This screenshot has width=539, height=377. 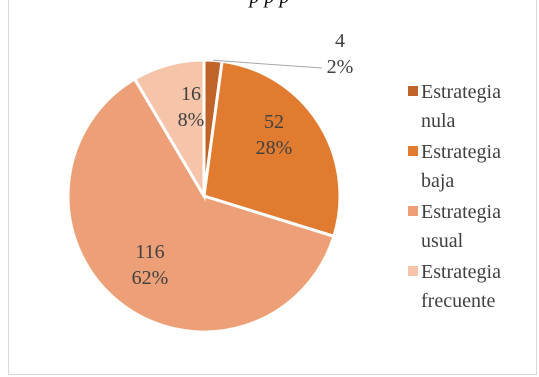 I want to click on slice-percent-label-baja: 28%, so click(x=274, y=148).